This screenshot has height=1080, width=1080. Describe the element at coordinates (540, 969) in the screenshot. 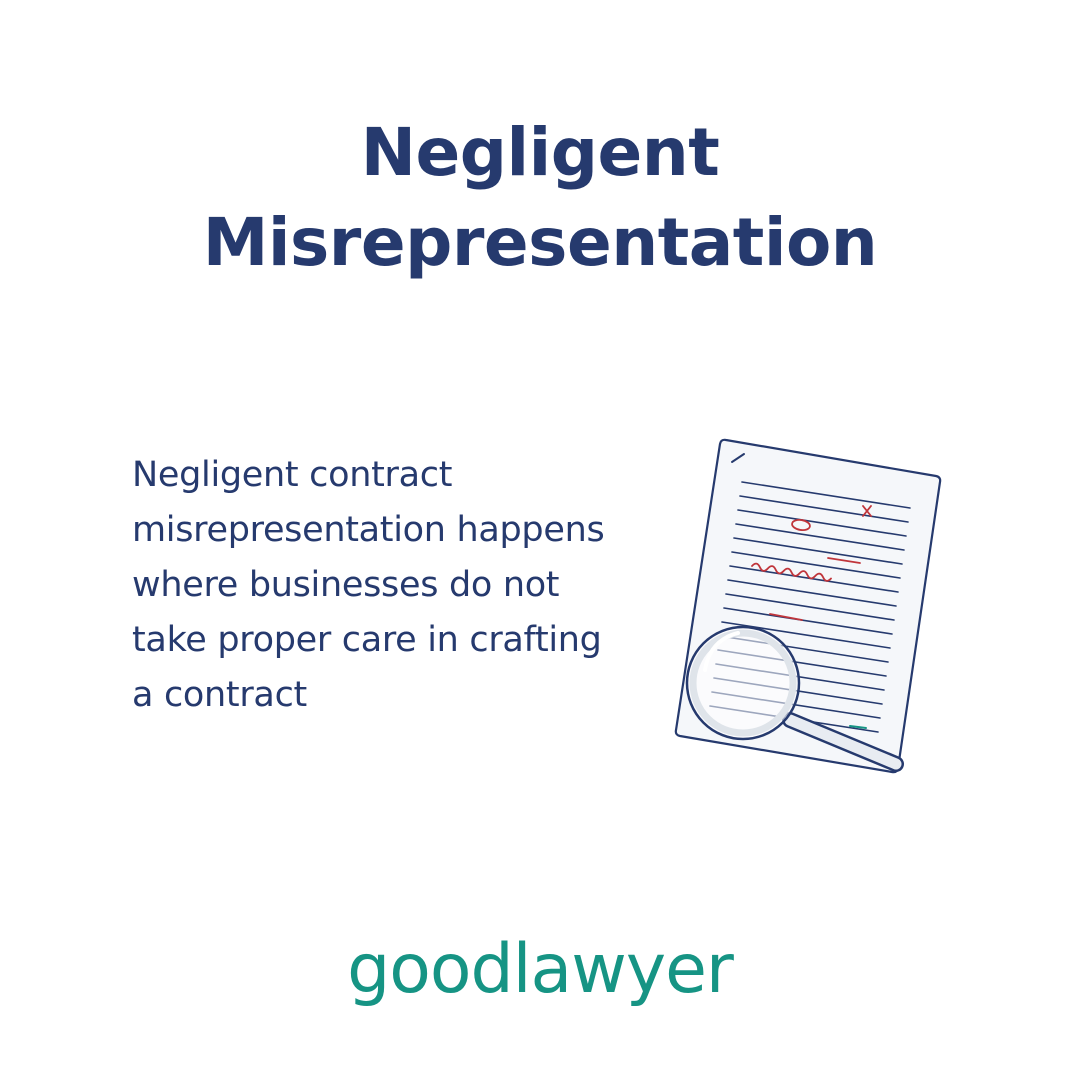

I see `brand-logo: goodlawyer` at that location.